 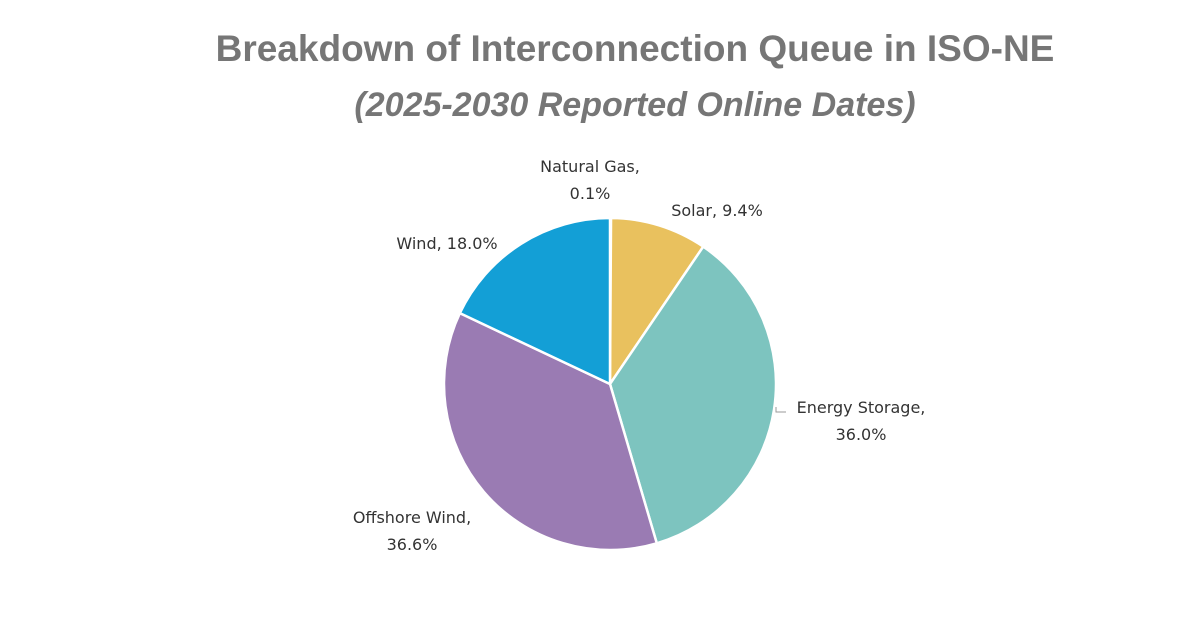 What do you see at coordinates (590, 180) in the screenshot?
I see `slice-label-natural-gas: Natural Gas, 0.1%` at bounding box center [590, 180].